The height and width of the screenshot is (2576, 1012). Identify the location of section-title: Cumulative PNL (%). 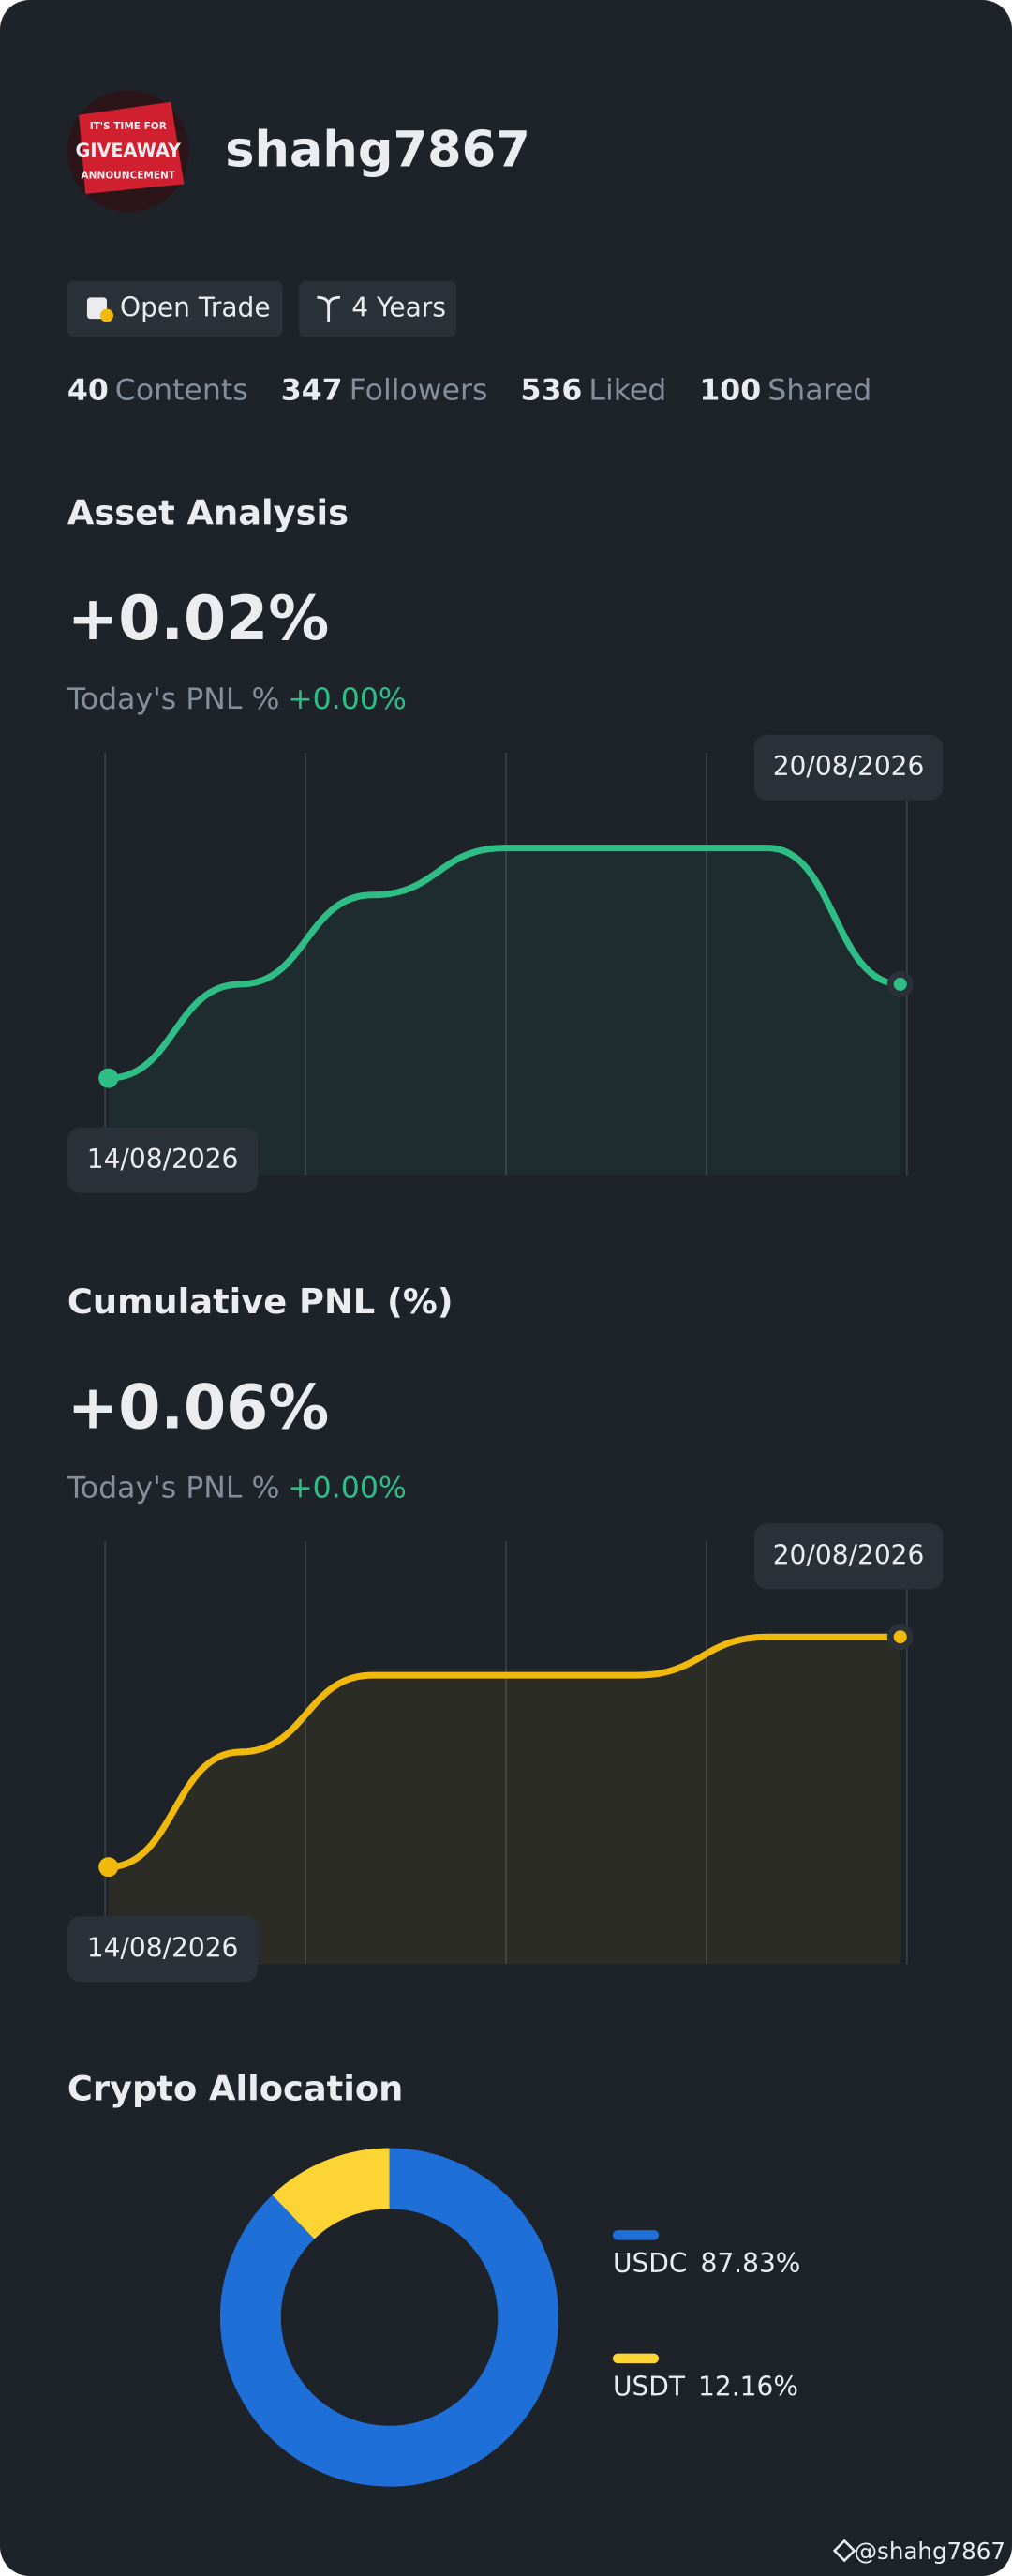
(260, 1302).